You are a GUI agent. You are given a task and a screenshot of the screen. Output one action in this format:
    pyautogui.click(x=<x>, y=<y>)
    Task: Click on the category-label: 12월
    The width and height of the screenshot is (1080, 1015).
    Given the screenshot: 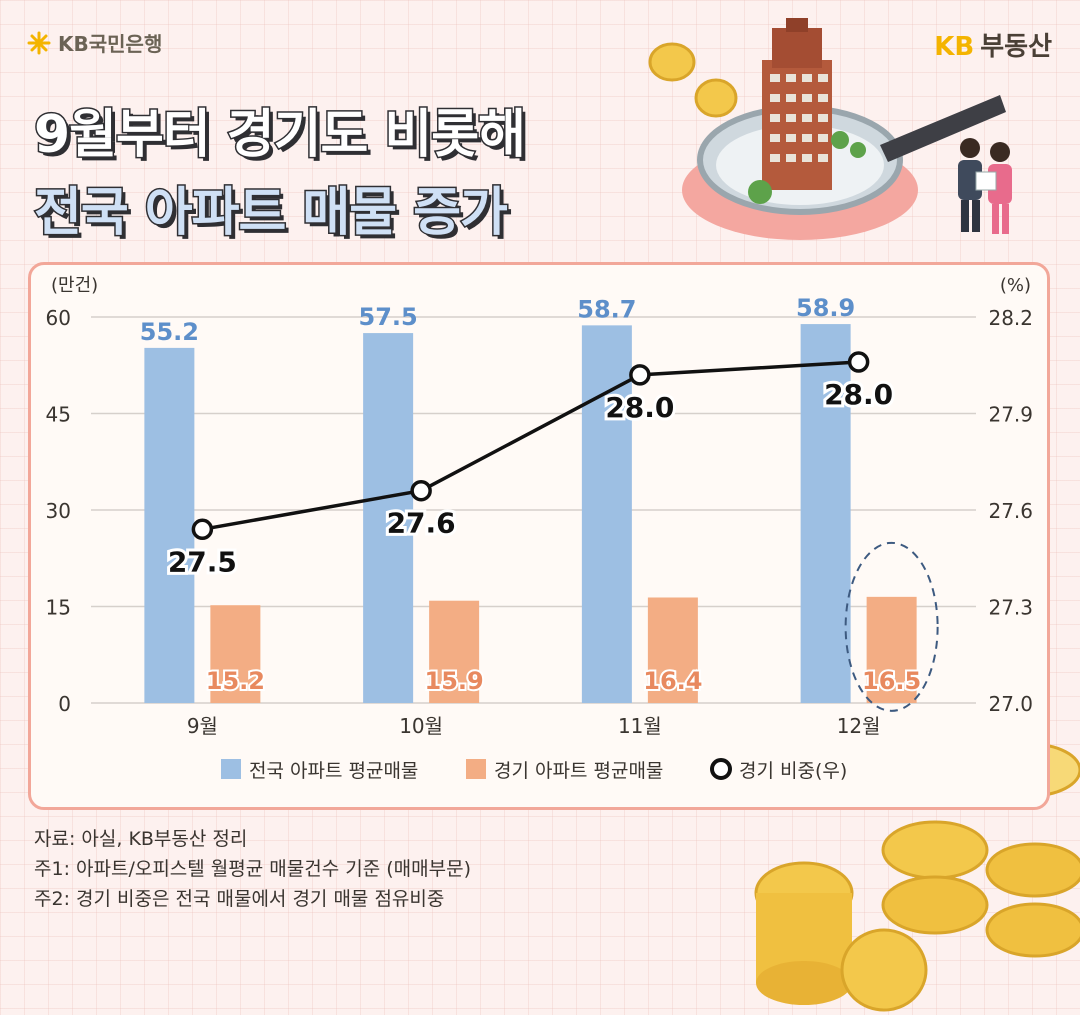 What is the action you would take?
    pyautogui.click(x=859, y=726)
    